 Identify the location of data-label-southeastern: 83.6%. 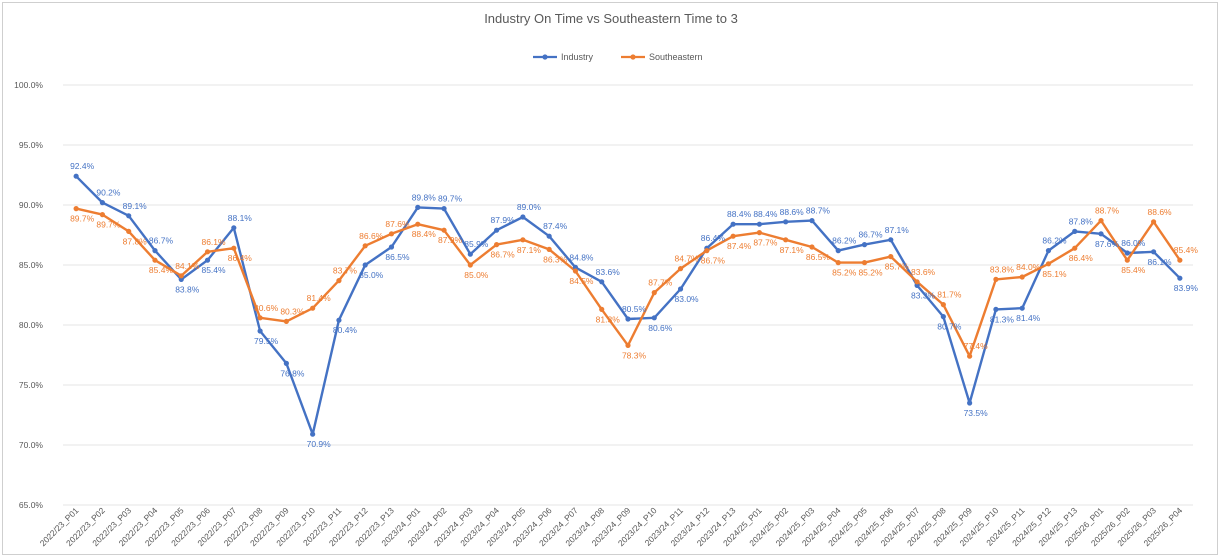
(923, 272).